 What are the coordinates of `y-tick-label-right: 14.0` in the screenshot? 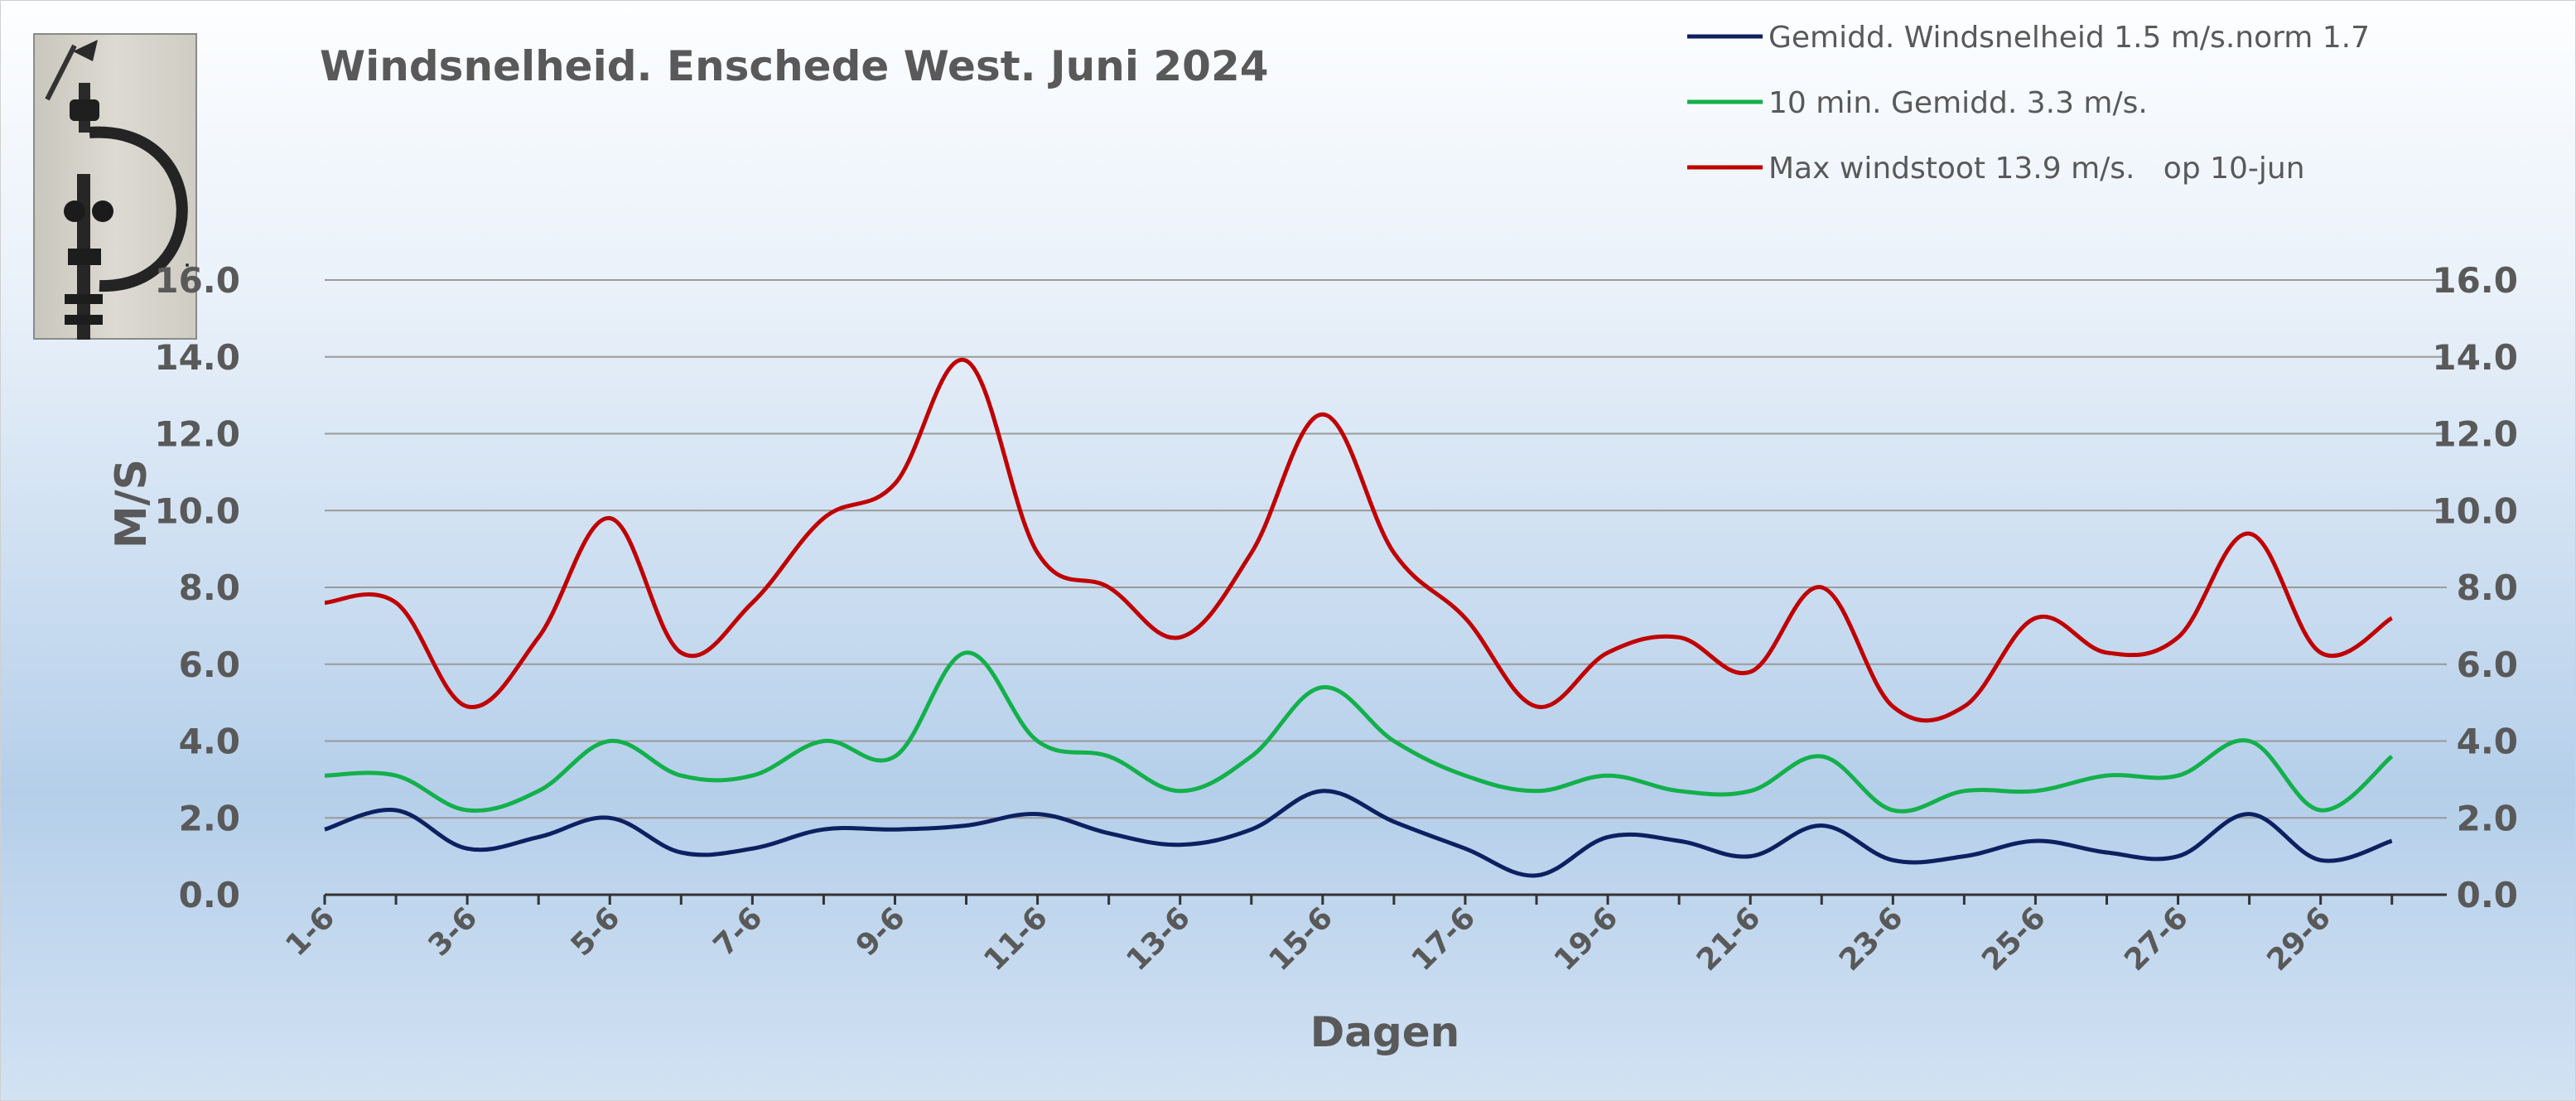 It's located at (2475, 357).